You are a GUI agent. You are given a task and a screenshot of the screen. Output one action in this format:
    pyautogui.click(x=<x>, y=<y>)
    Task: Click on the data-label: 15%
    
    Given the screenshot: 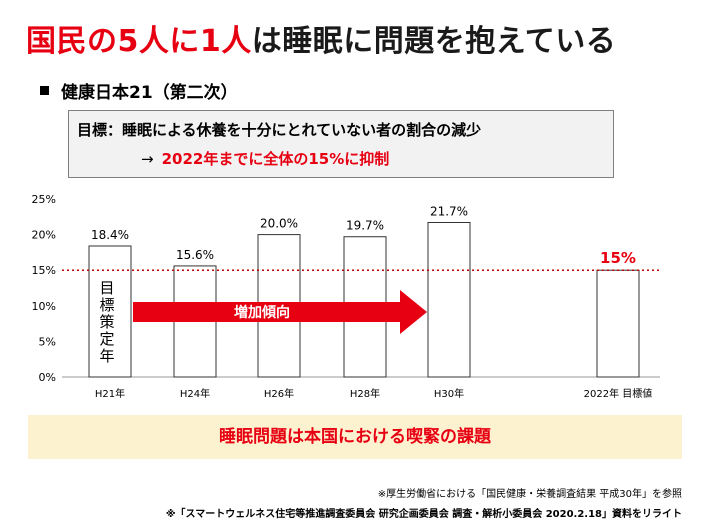 What is the action you would take?
    pyautogui.click(x=618, y=258)
    